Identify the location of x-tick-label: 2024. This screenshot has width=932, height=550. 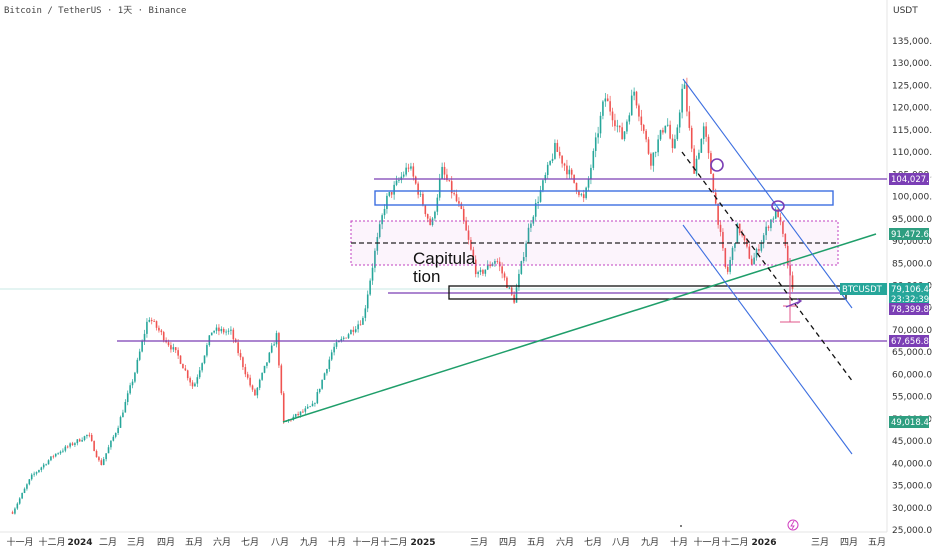
(79, 543).